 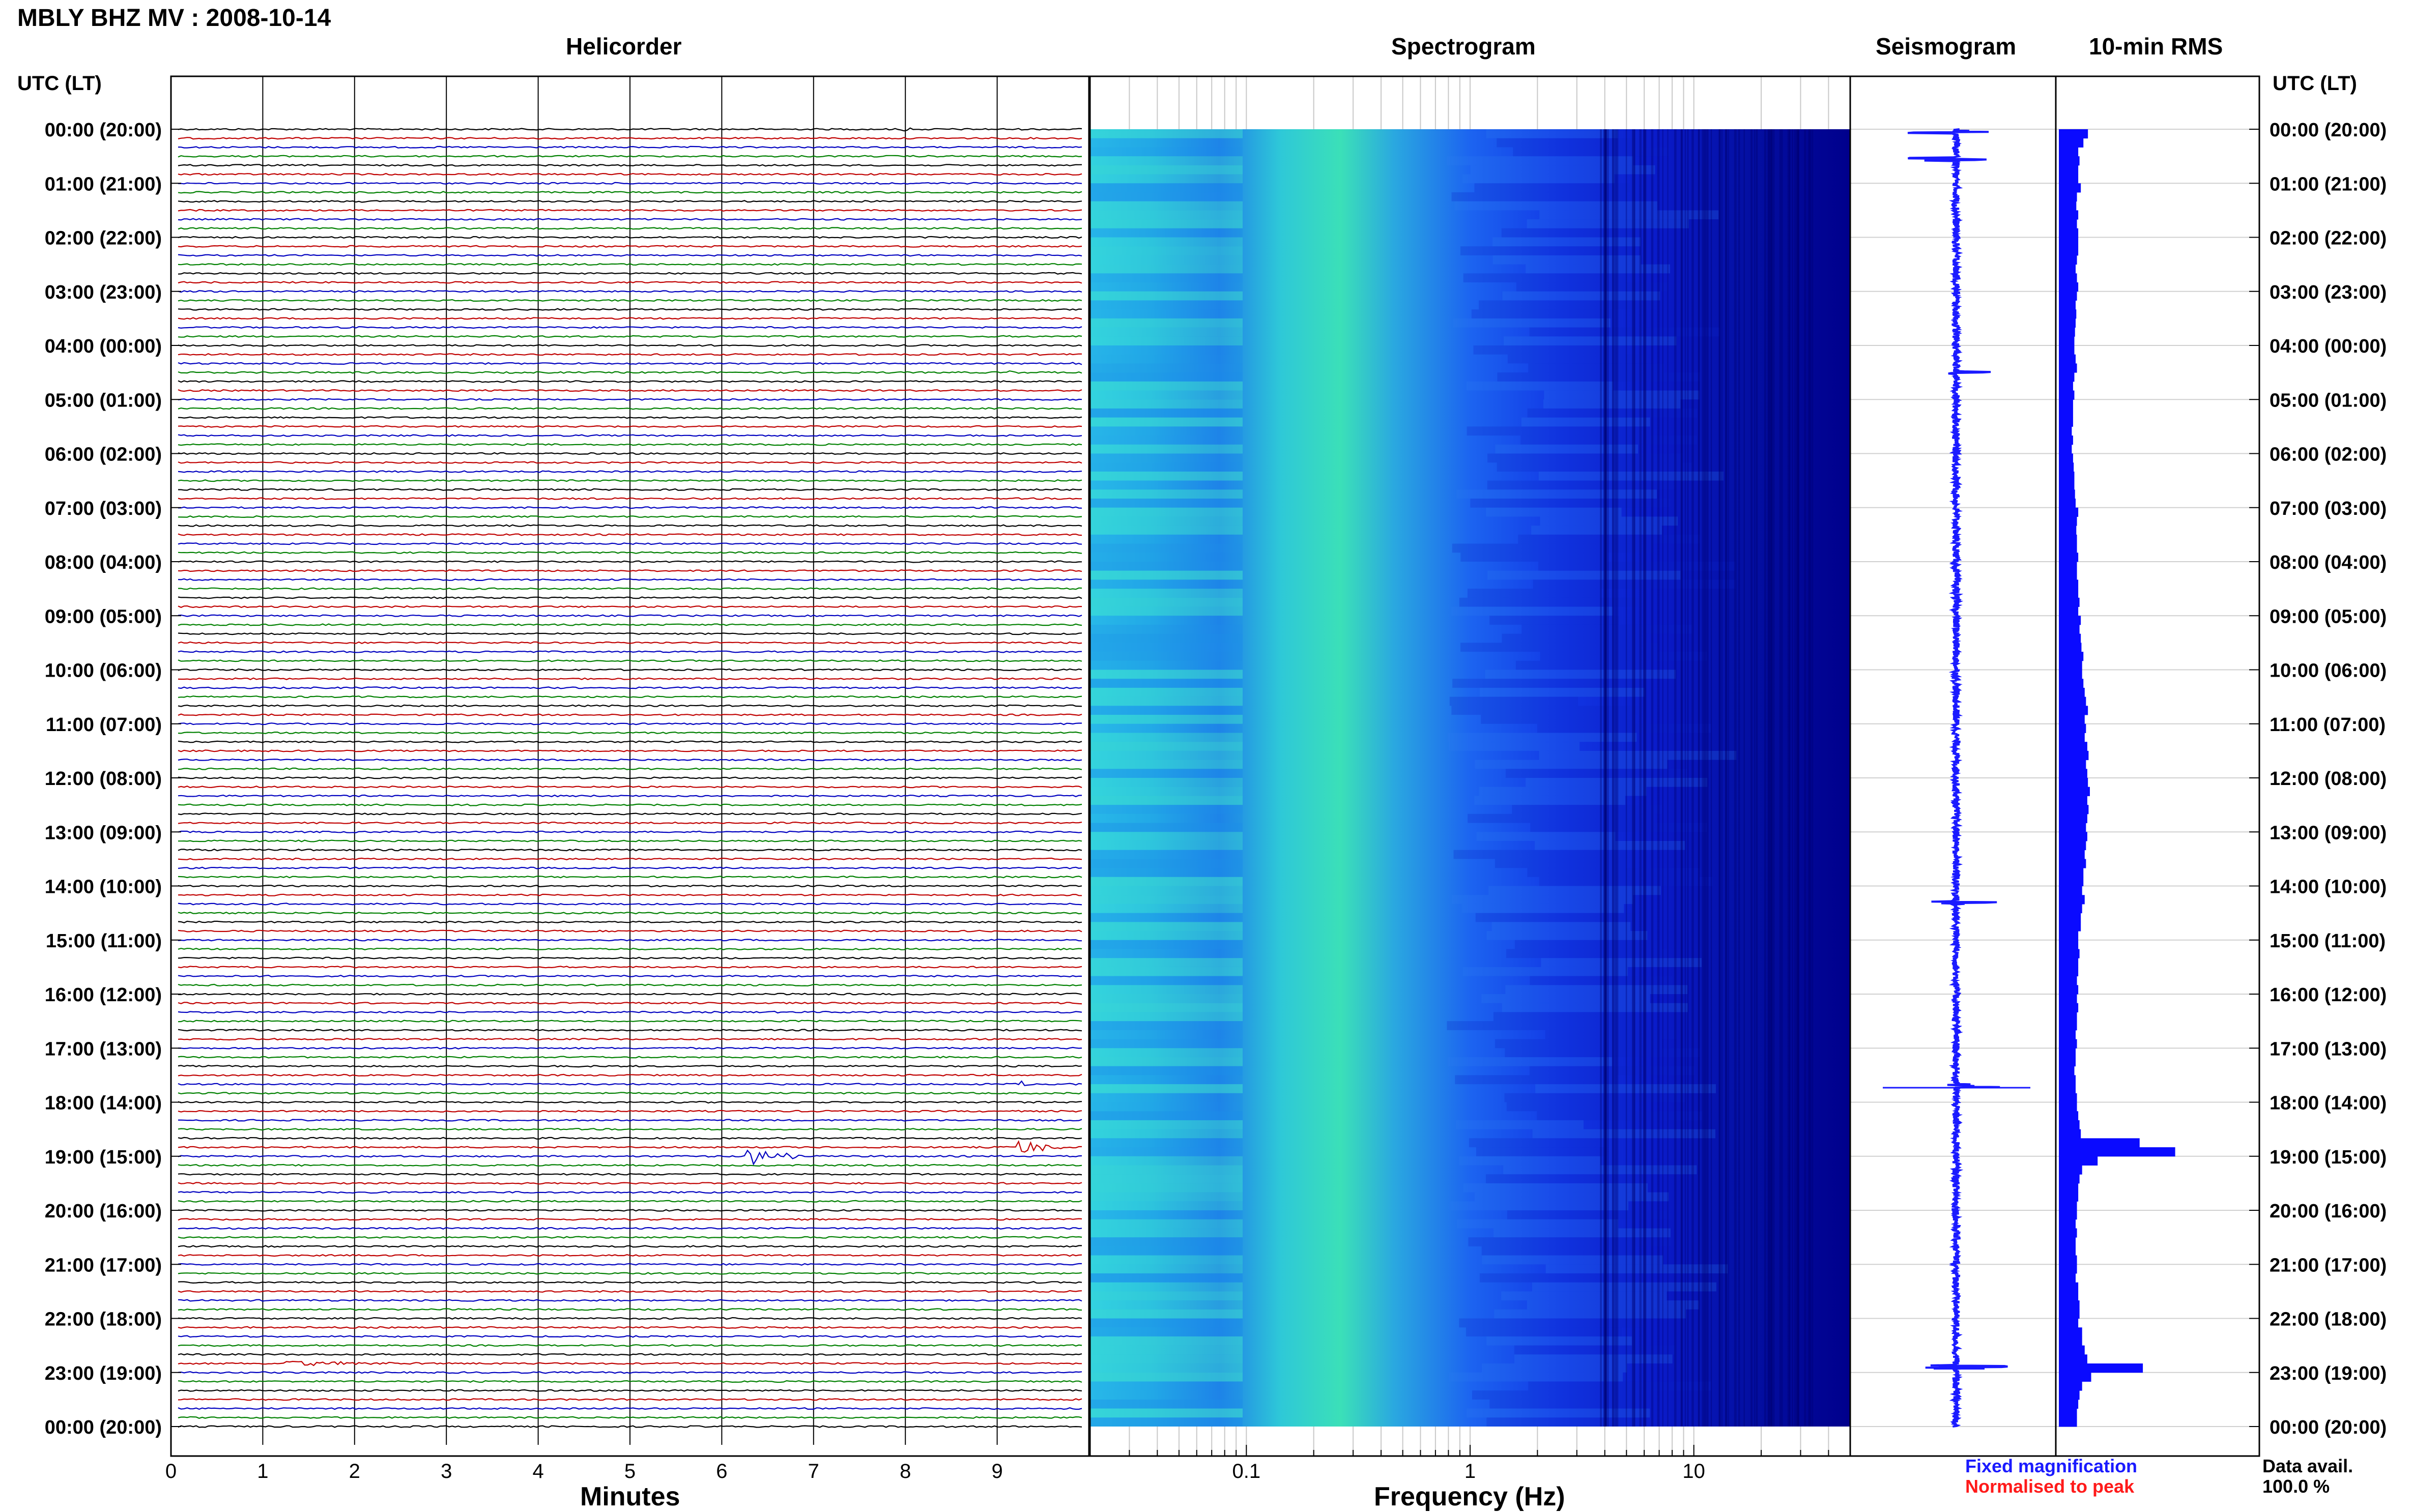 I want to click on hour-label-right: 16:00 (12:00), so click(x=2329, y=995).